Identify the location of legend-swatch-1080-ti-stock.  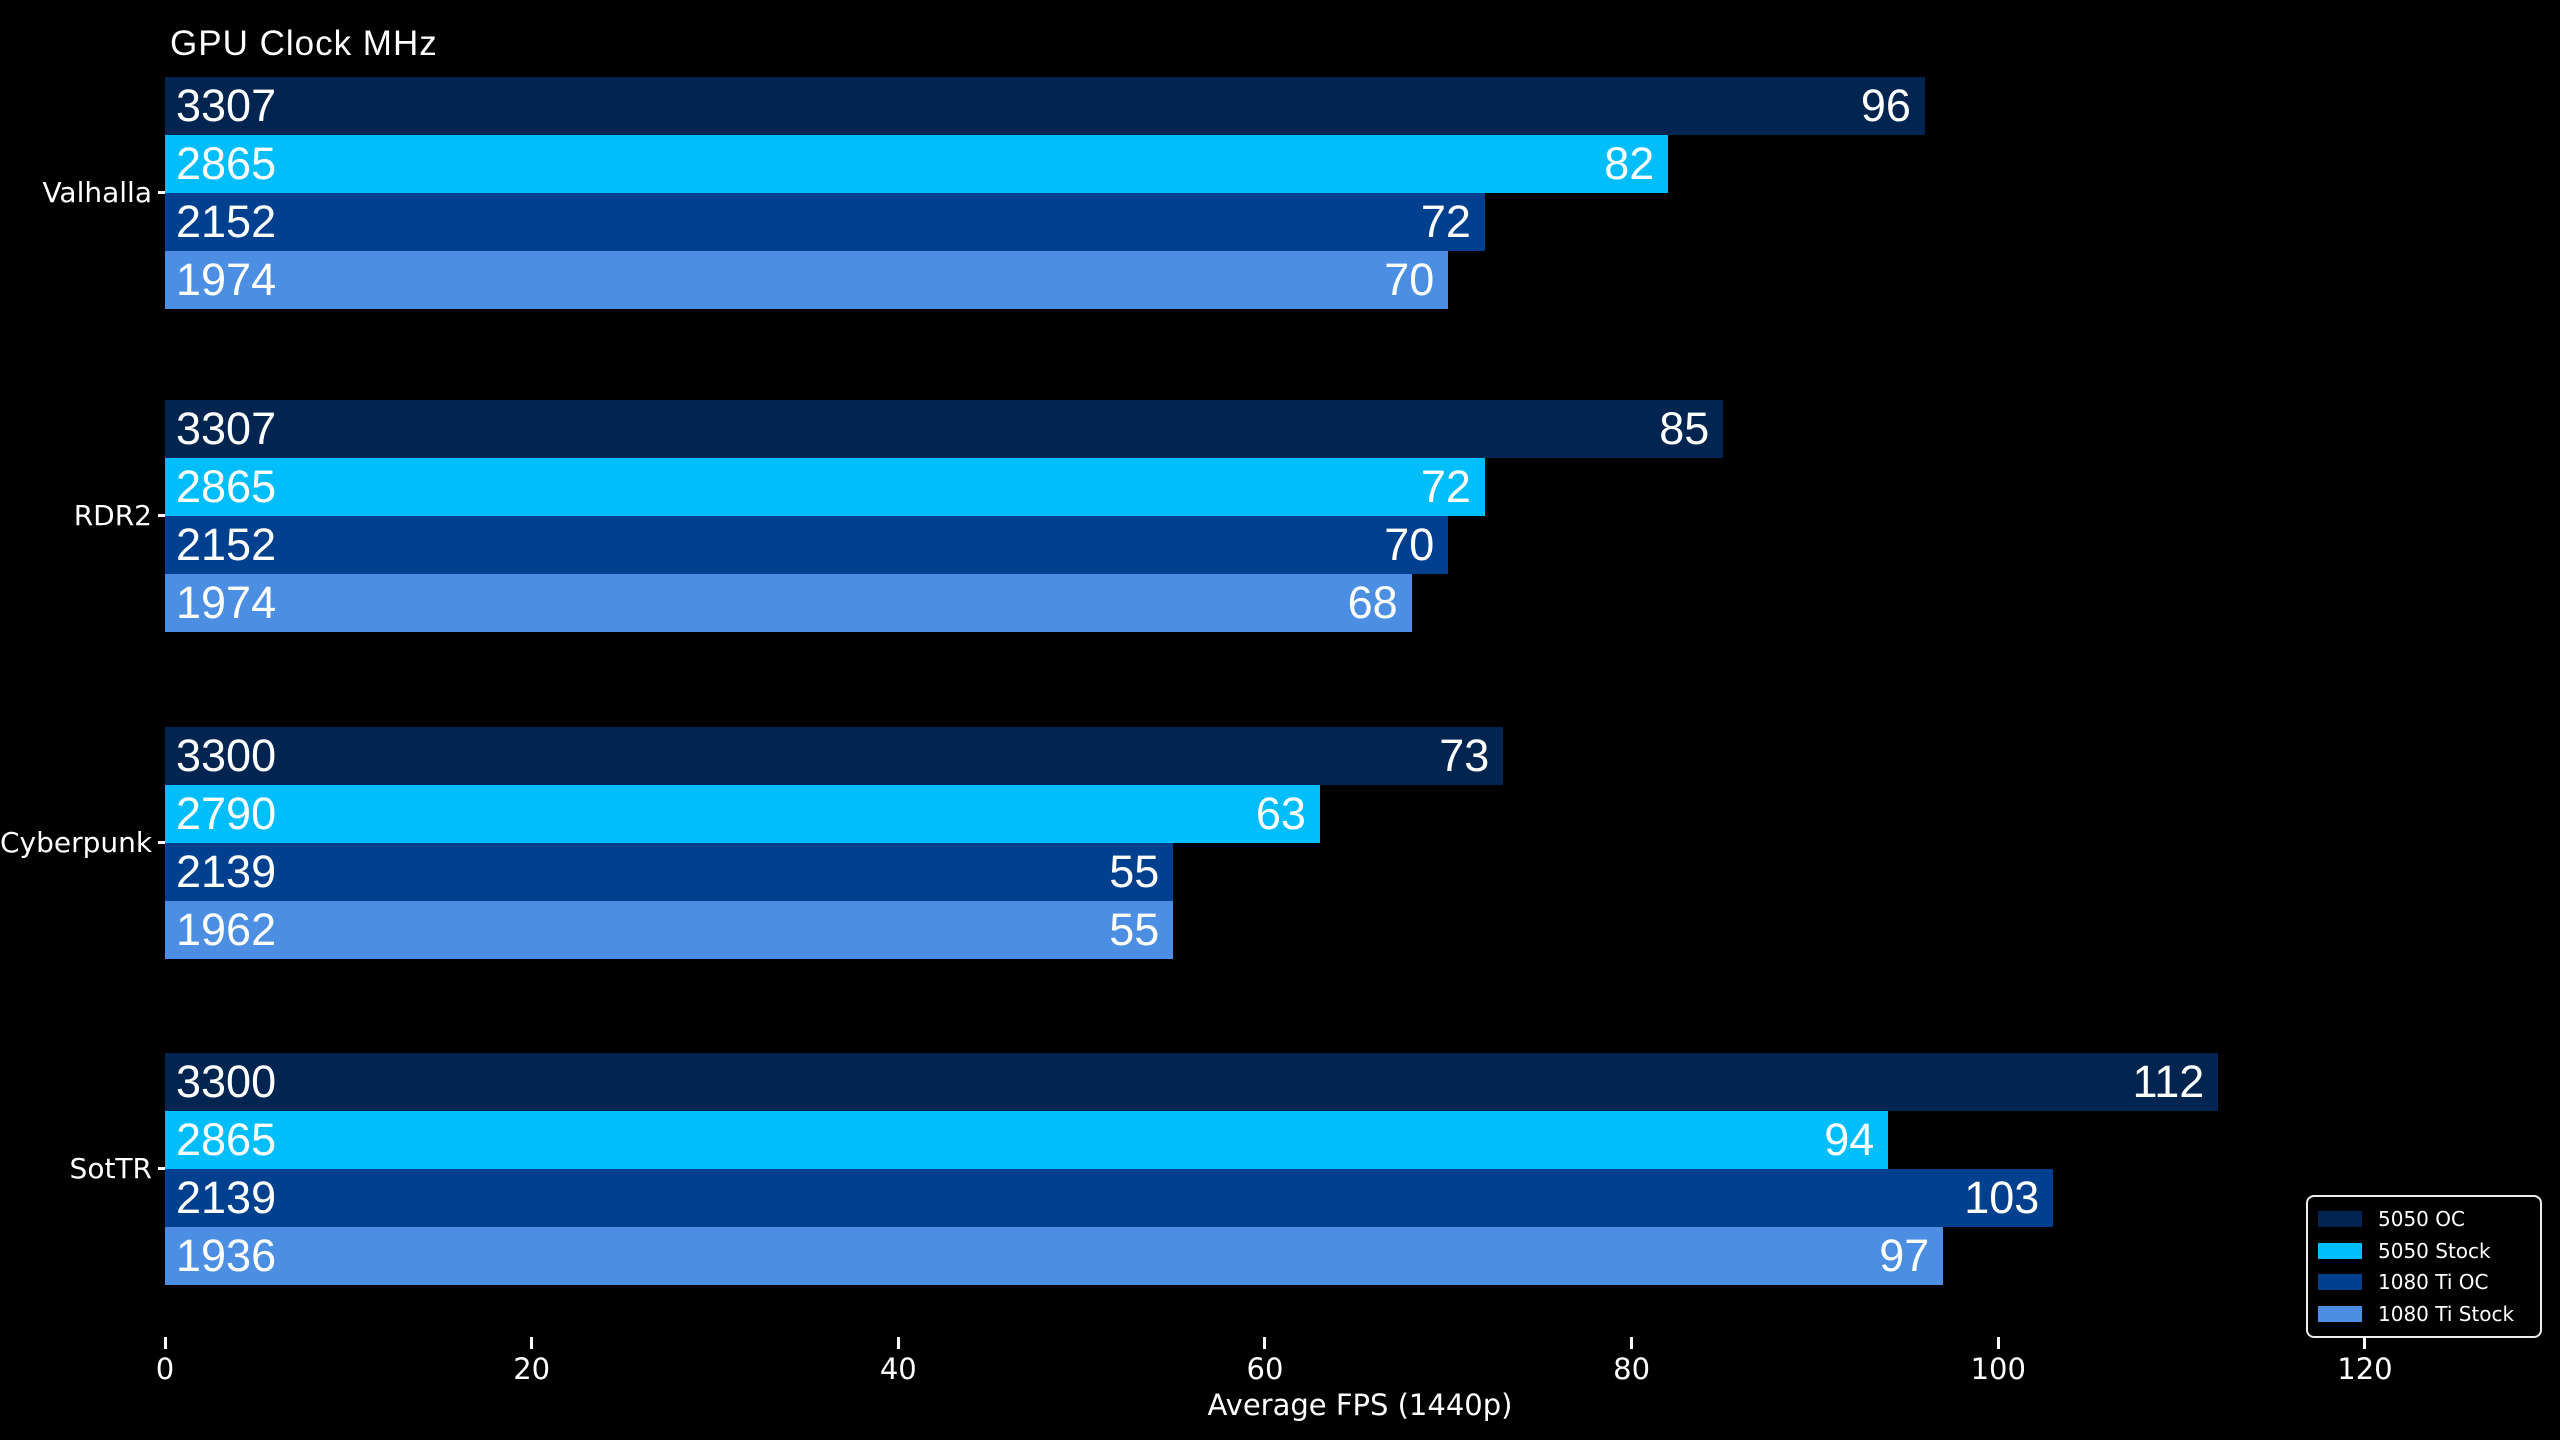
(2340, 1314).